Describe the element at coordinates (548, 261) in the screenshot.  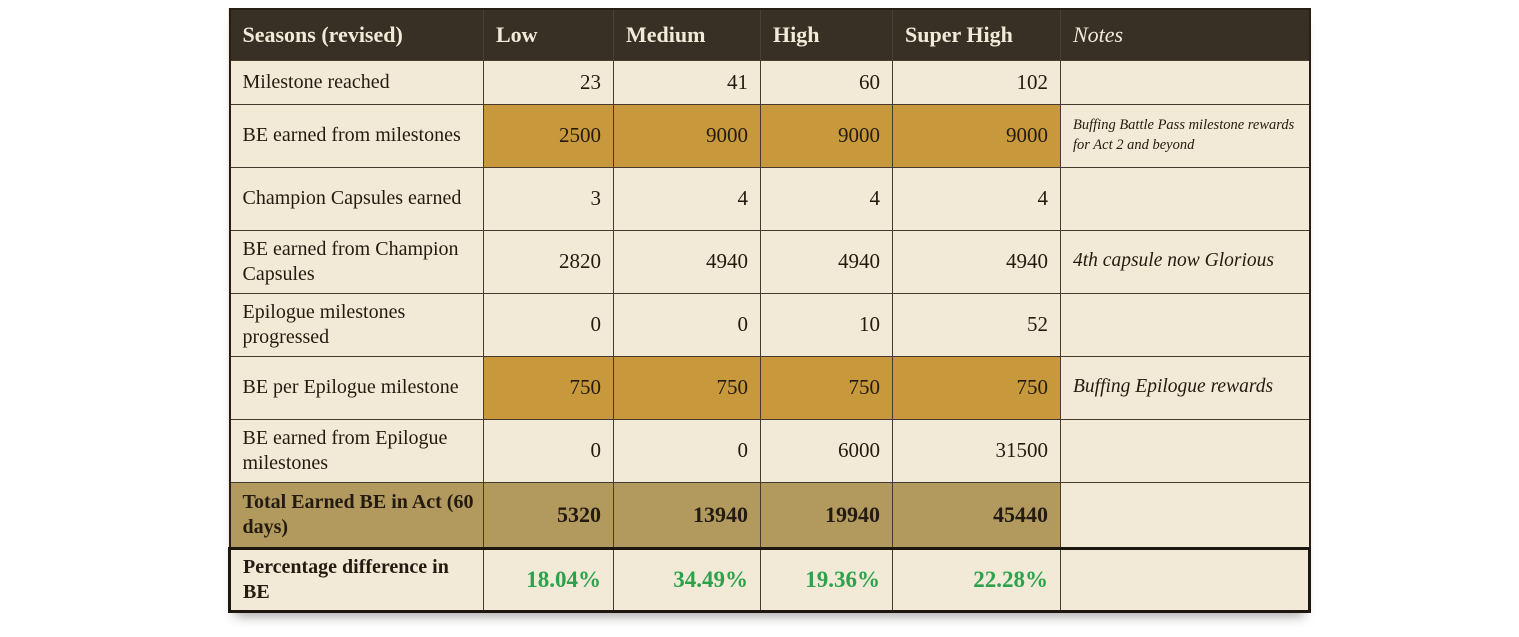
I see `value-cell-low: 2820` at that location.